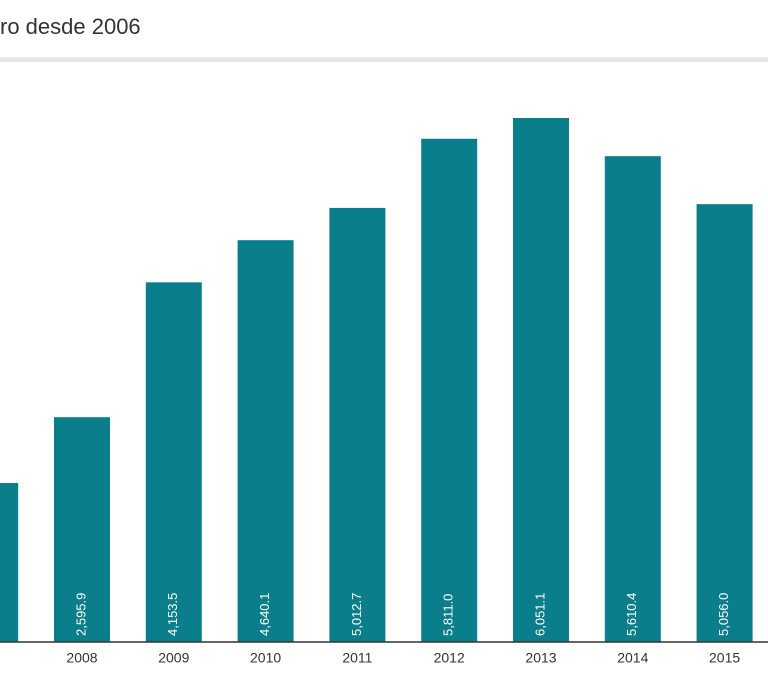  I want to click on value-label: 5,811.0, so click(448, 615).